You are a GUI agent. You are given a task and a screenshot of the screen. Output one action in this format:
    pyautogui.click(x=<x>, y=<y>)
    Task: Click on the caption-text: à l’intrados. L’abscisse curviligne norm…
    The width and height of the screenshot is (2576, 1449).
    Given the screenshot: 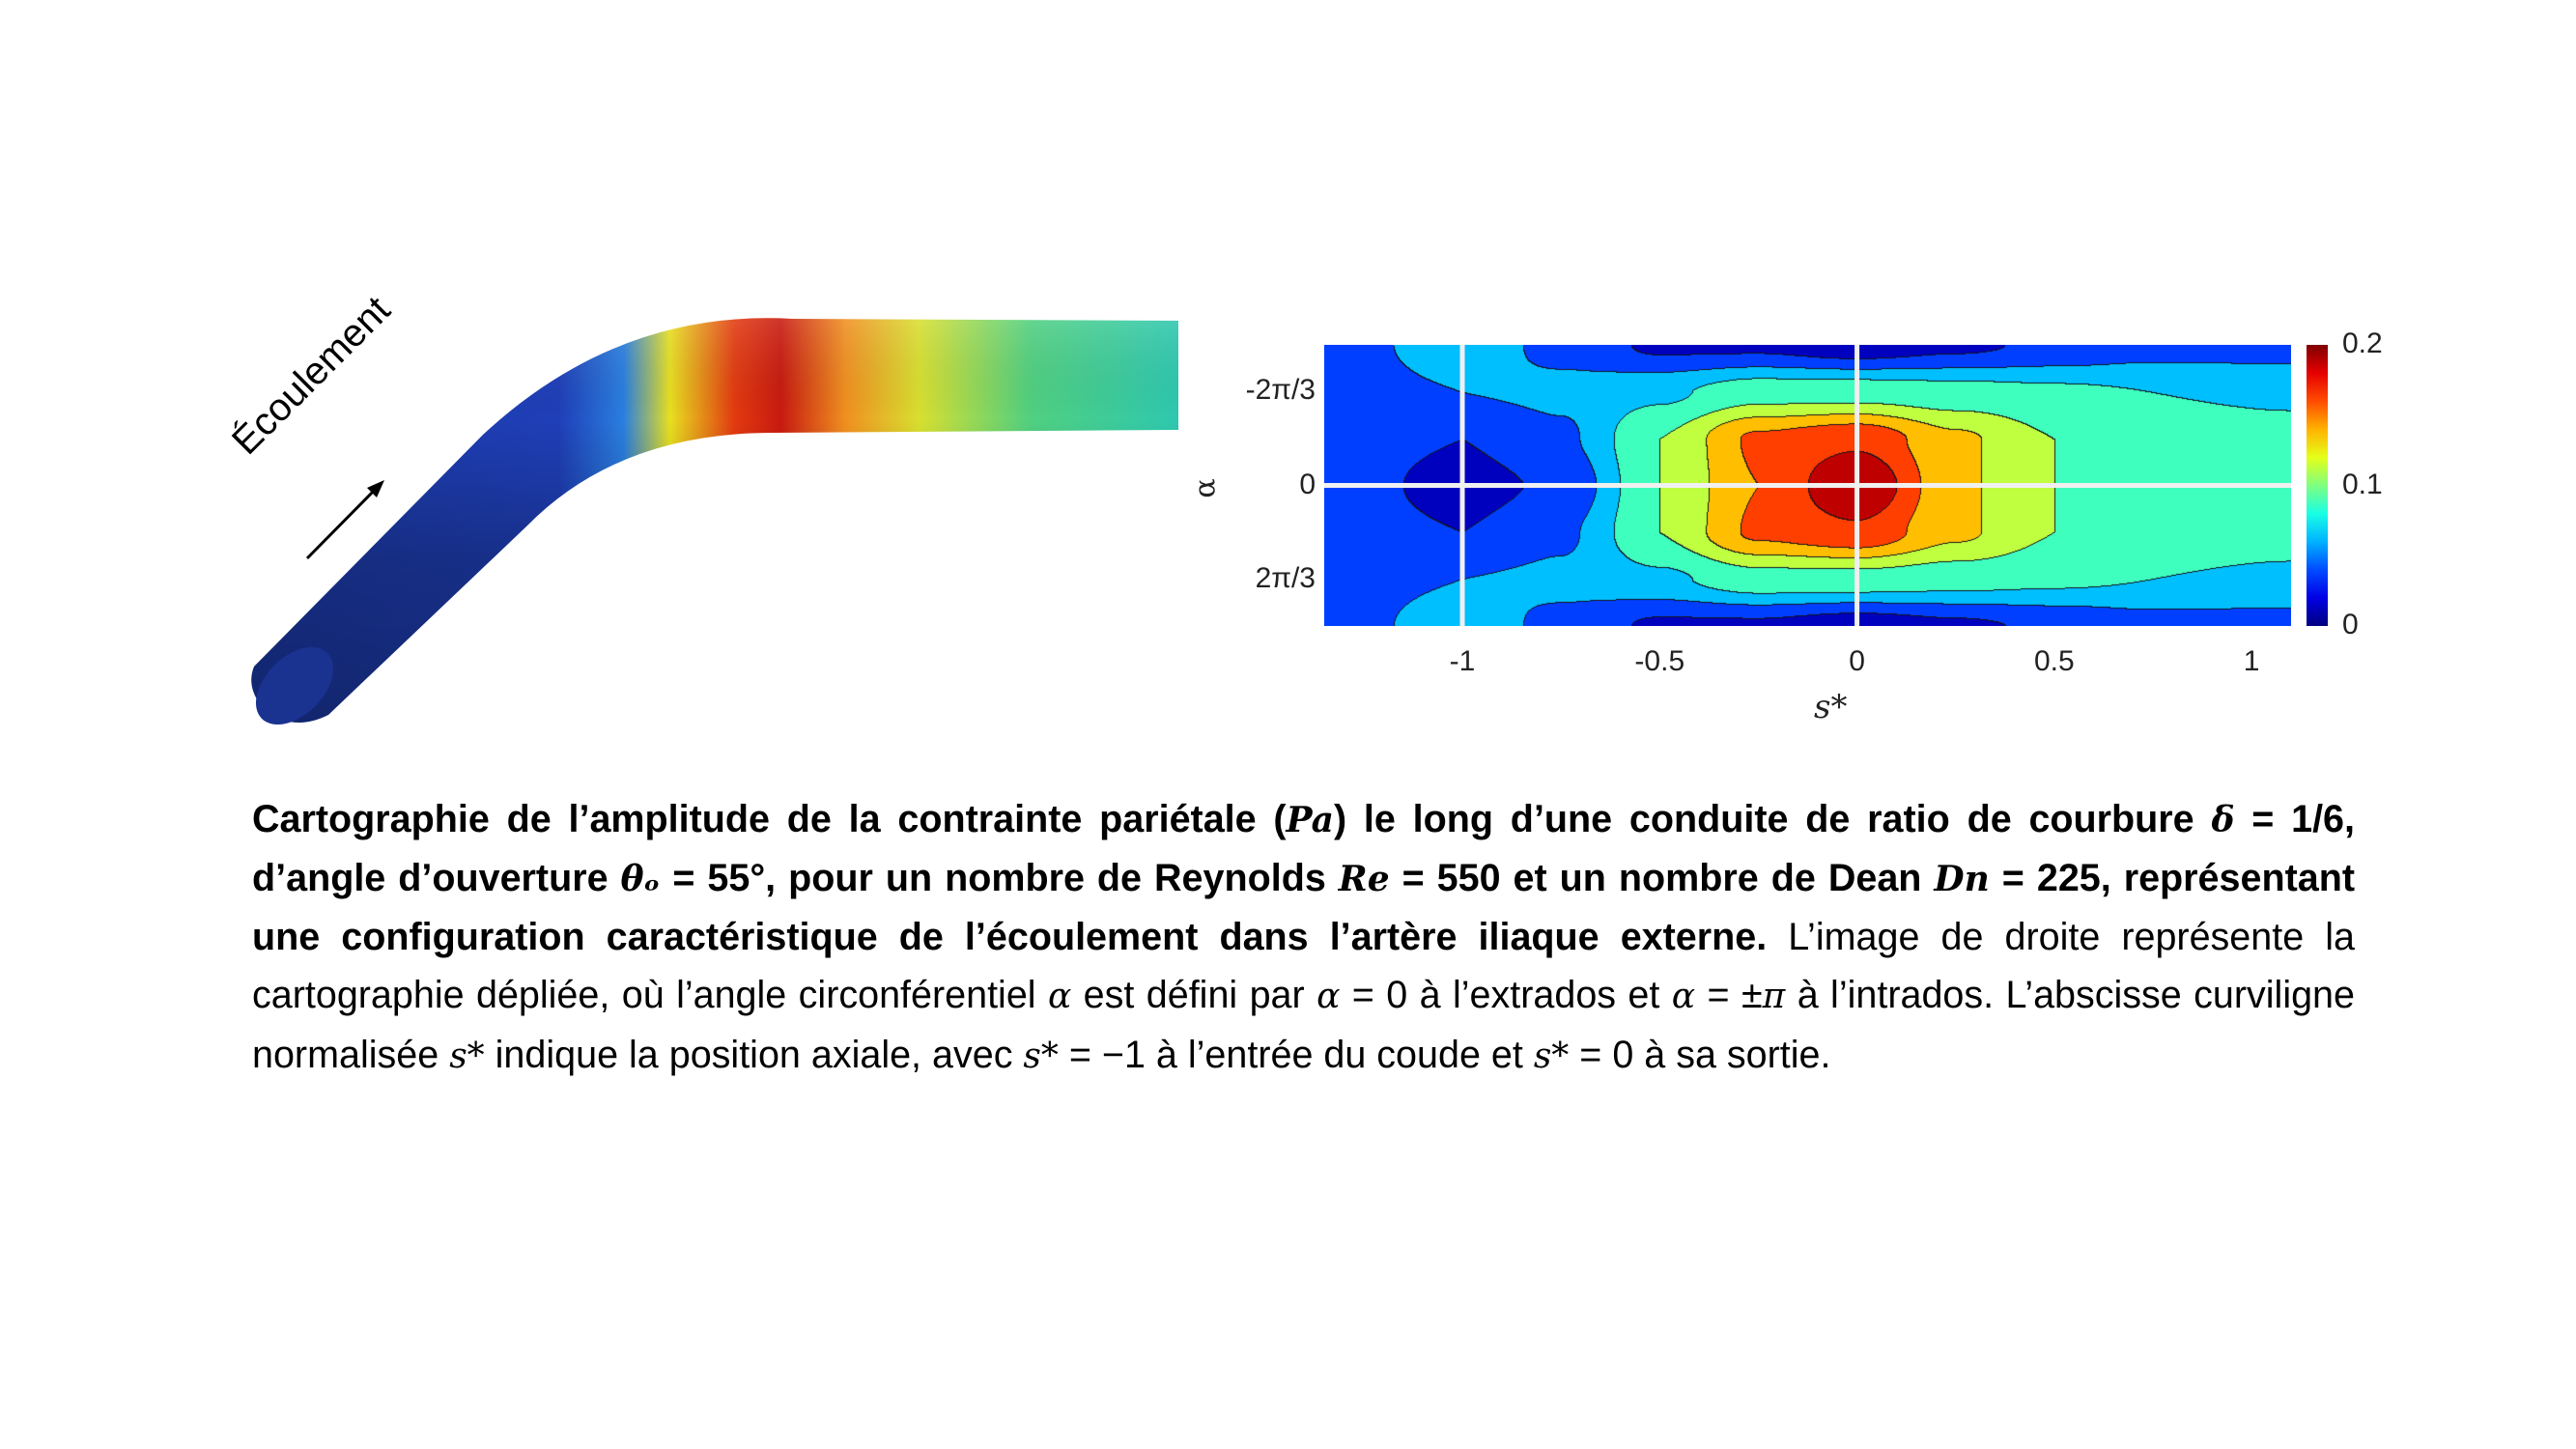 What is the action you would take?
    pyautogui.click(x=1303, y=1025)
    